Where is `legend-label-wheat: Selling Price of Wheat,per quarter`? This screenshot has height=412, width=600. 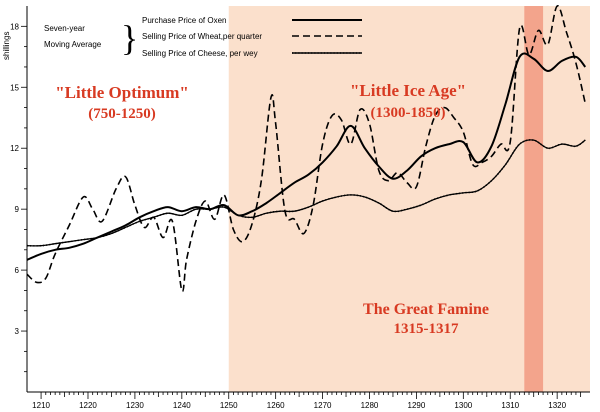
legend-label-wheat: Selling Price of Wheat,per quarter is located at coordinates (202, 36).